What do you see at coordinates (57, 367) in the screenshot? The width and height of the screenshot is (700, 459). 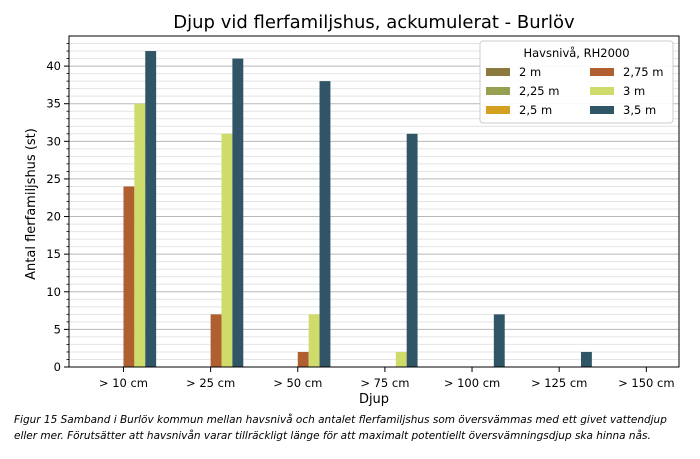 I see `y-tick-label: 0` at bounding box center [57, 367].